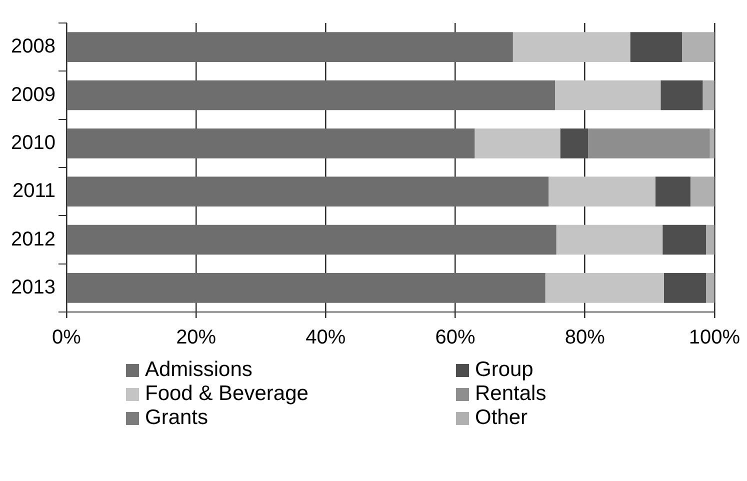 Image resolution: width=747 pixels, height=481 pixels. Describe the element at coordinates (33, 95) in the screenshot. I see `y-tick-label: 2009` at that location.